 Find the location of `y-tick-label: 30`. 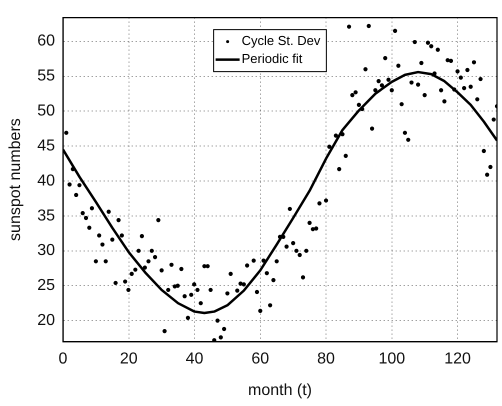

y-tick-label: 30 is located at coordinates (46, 251).